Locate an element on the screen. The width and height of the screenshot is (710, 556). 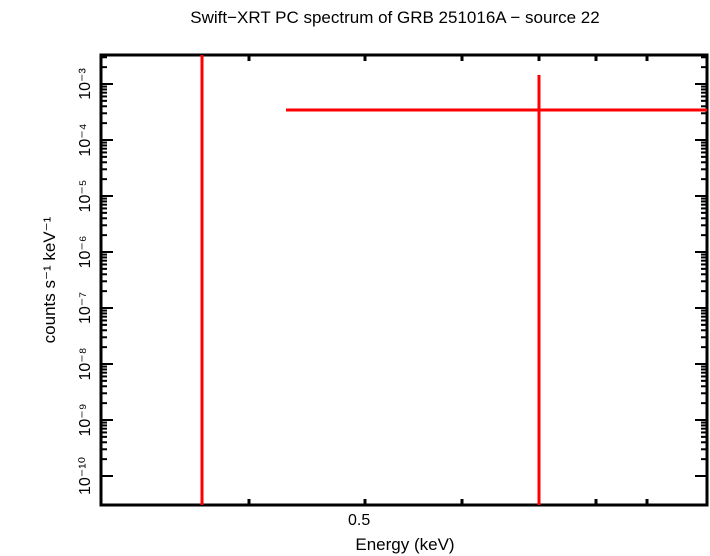
x-tick-label: 0.5 is located at coordinates (359, 520).